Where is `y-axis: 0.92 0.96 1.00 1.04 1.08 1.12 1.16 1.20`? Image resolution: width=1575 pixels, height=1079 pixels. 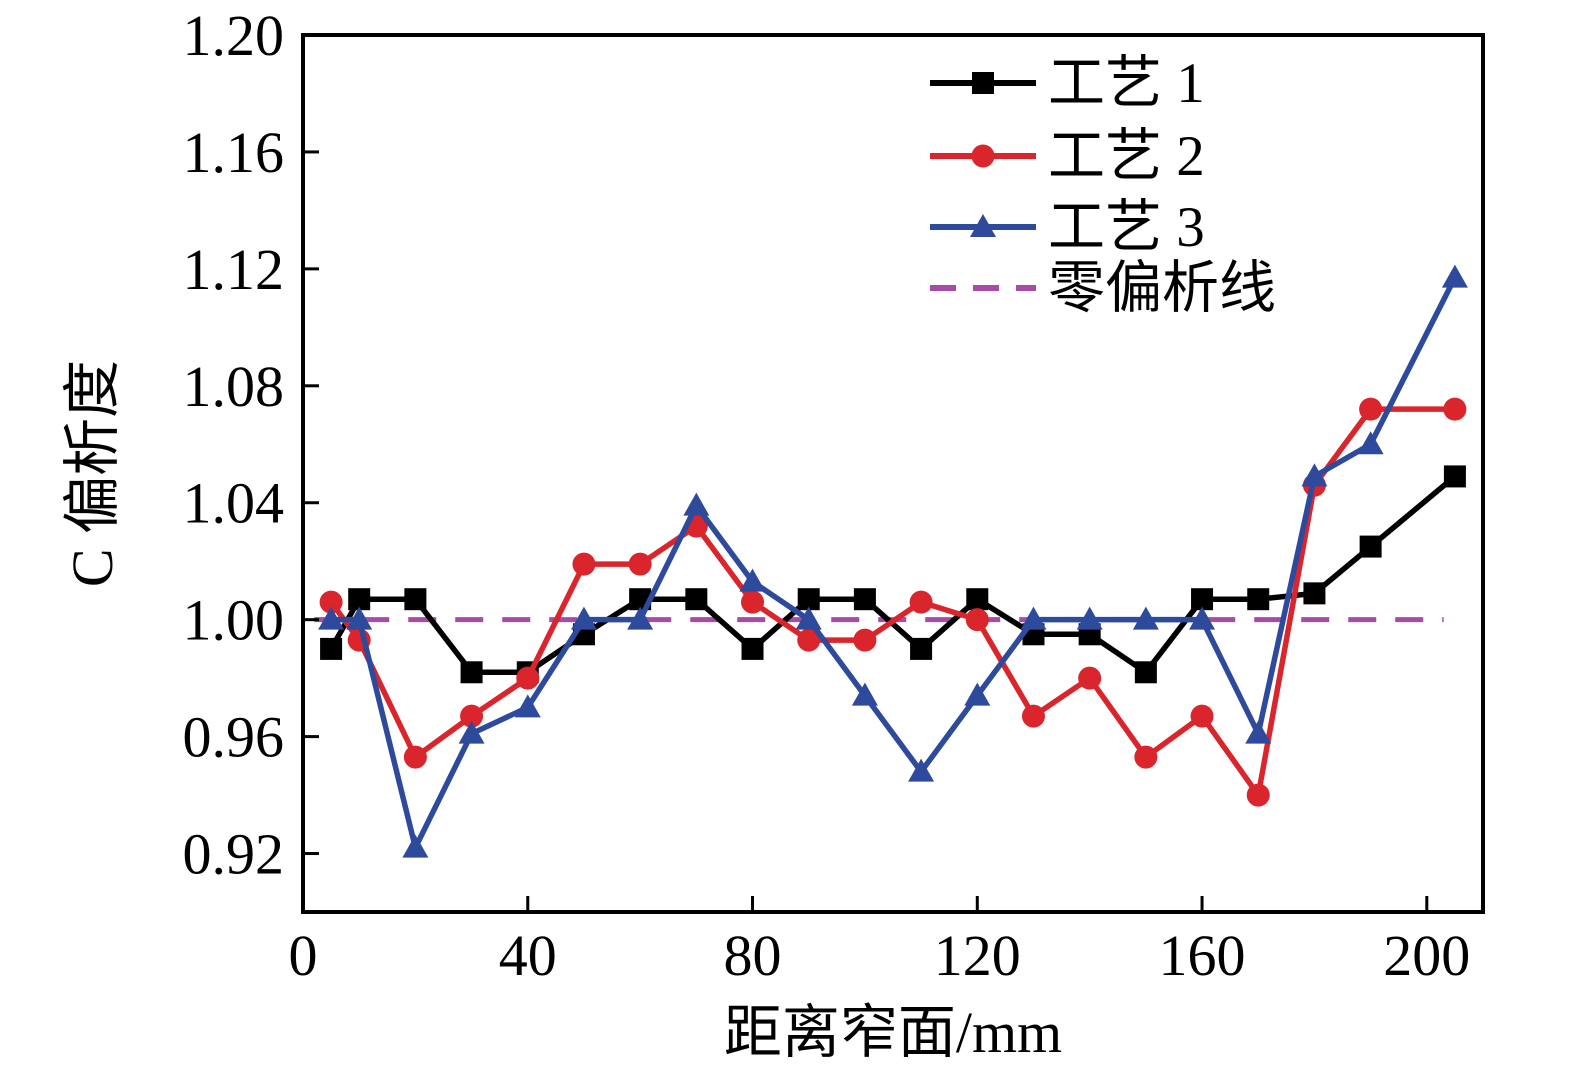 y-axis: 0.92 0.96 1.00 1.04 1.08 1.12 1.16 1.20 is located at coordinates (251, 445).